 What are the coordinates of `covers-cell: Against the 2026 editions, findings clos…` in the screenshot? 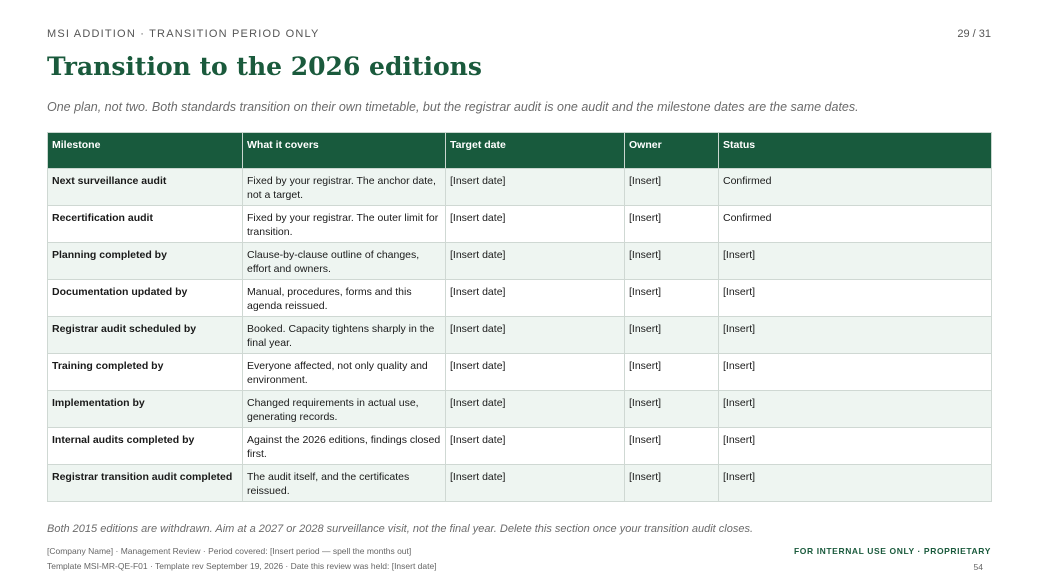 It's located at (344, 446).